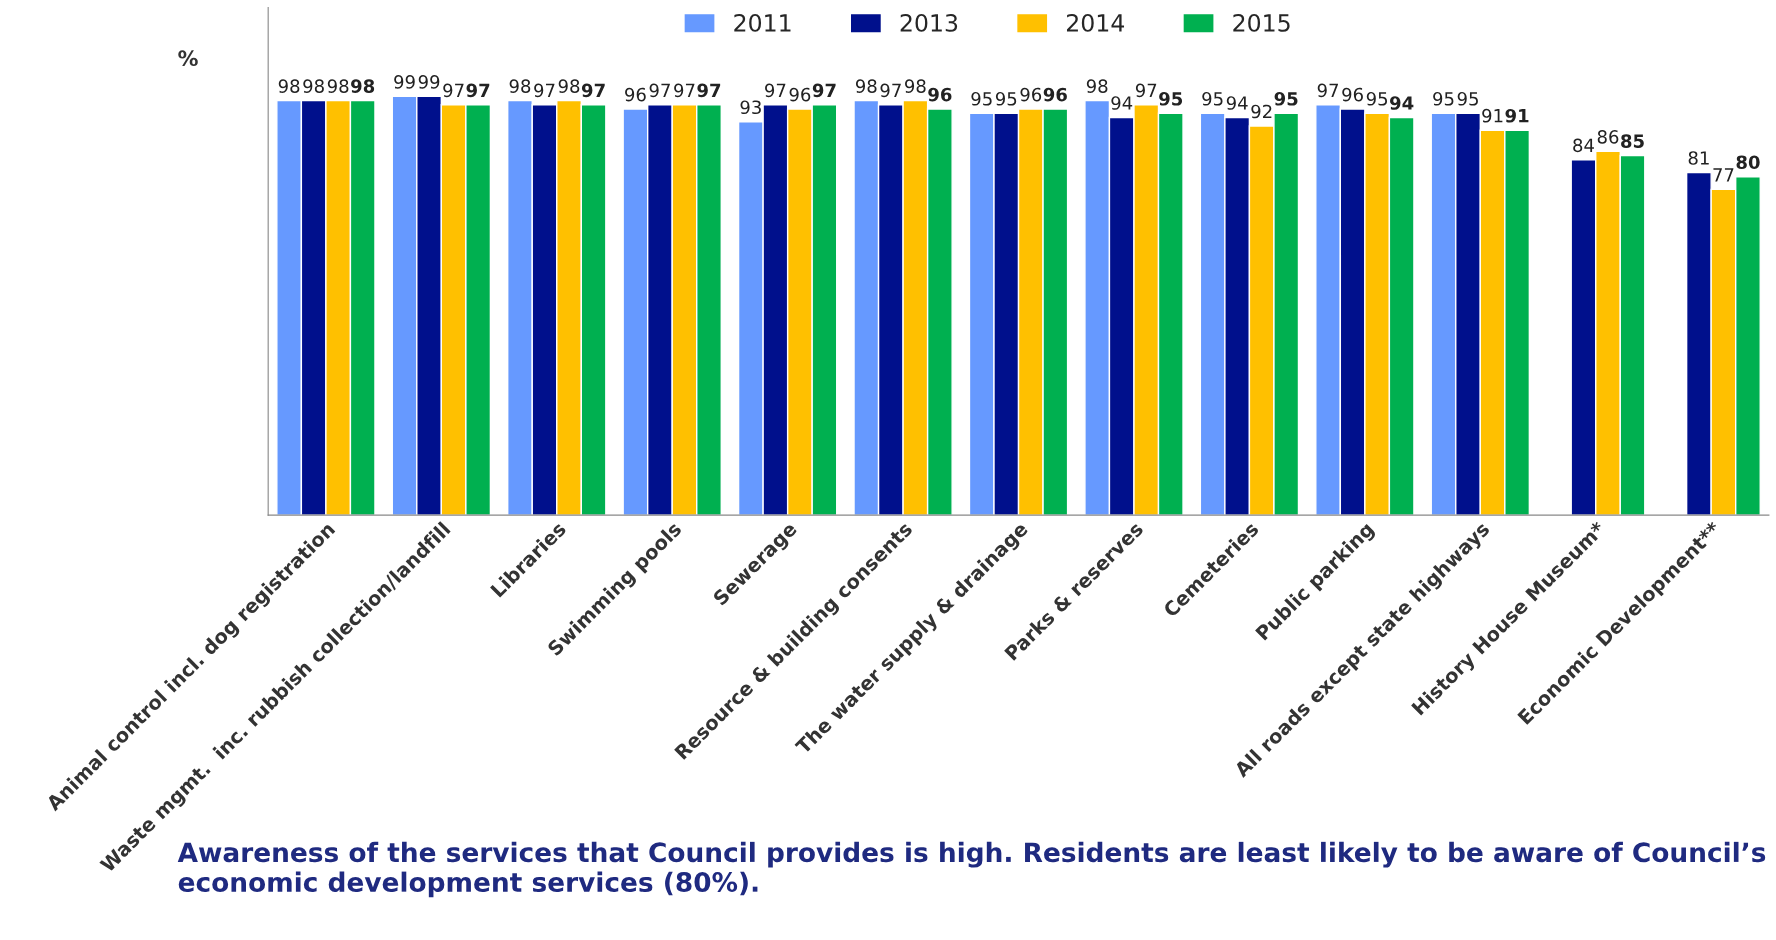  Describe the element at coordinates (1583, 145) in the screenshot. I see `data-label: 84` at that location.